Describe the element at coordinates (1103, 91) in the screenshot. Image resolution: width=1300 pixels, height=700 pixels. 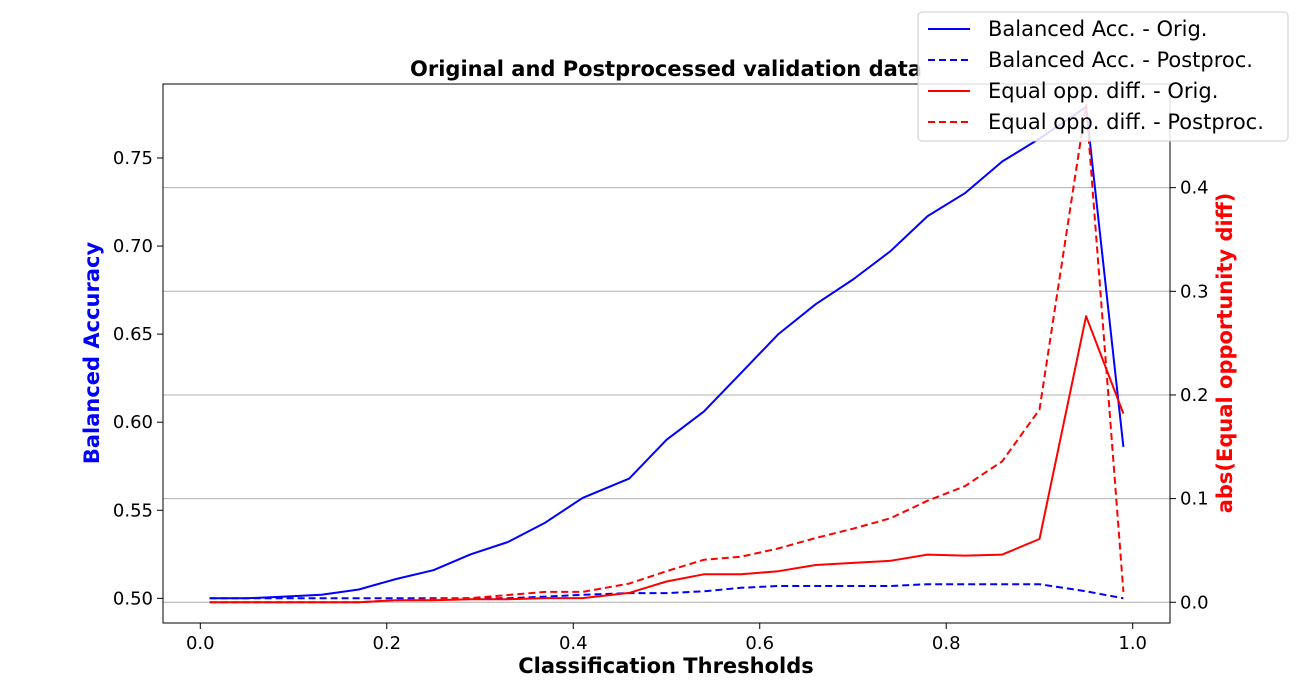
I see `legend-label: Equal opp. diff. - Orig.` at that location.